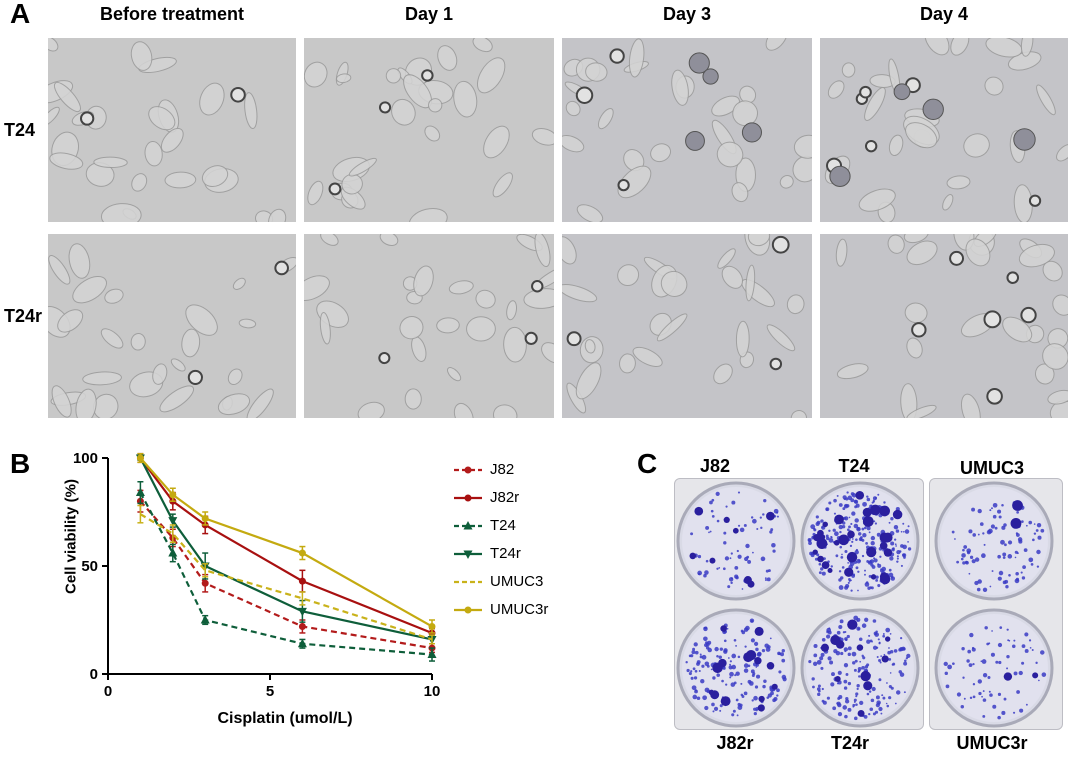 The image size is (1072, 757). Describe the element at coordinates (527, 499) in the screenshot. I see `legend-item-j82r: J82r` at that location.